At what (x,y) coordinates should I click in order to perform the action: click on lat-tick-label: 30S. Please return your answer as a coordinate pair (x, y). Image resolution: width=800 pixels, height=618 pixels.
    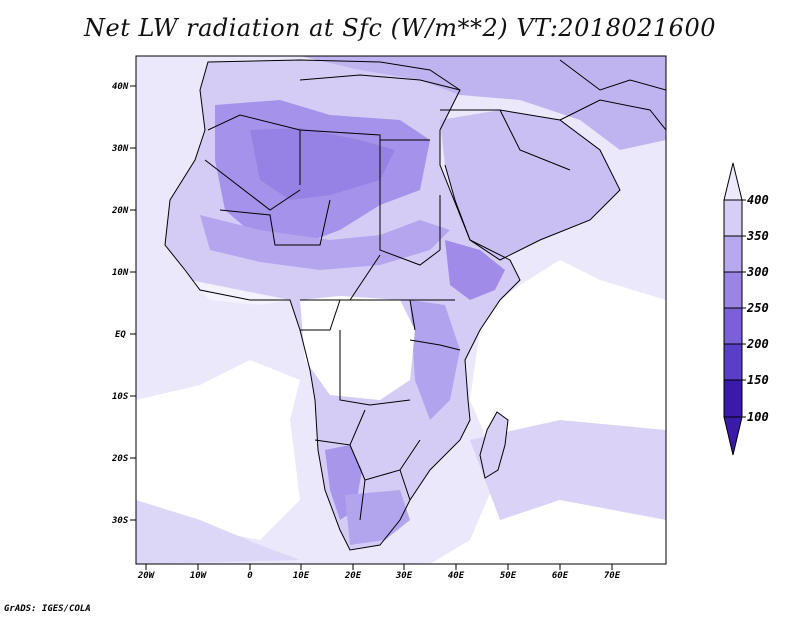
    Looking at the image, I should click on (120, 521).